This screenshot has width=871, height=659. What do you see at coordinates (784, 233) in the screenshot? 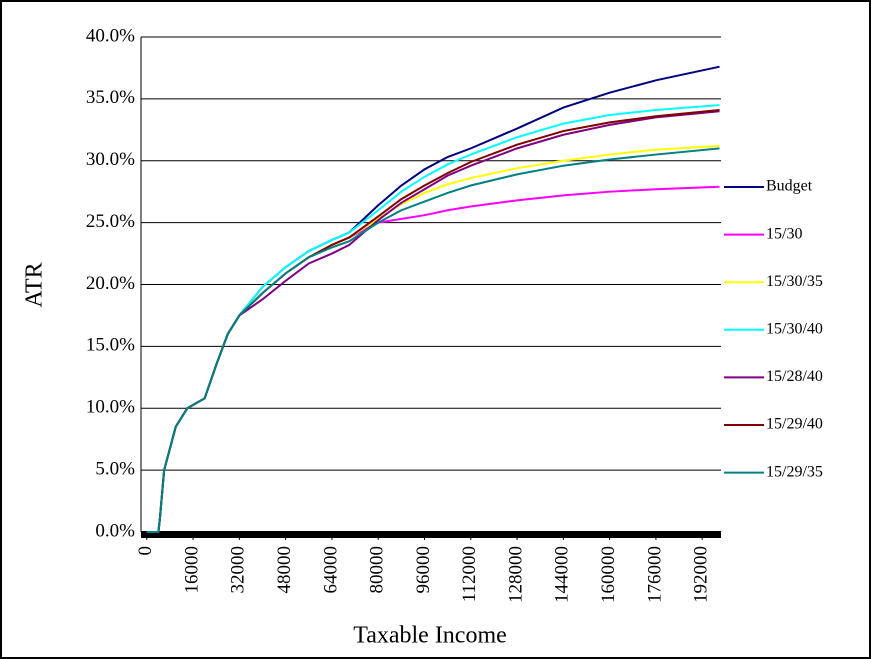
I see `legend-label: 15/30` at bounding box center [784, 233].